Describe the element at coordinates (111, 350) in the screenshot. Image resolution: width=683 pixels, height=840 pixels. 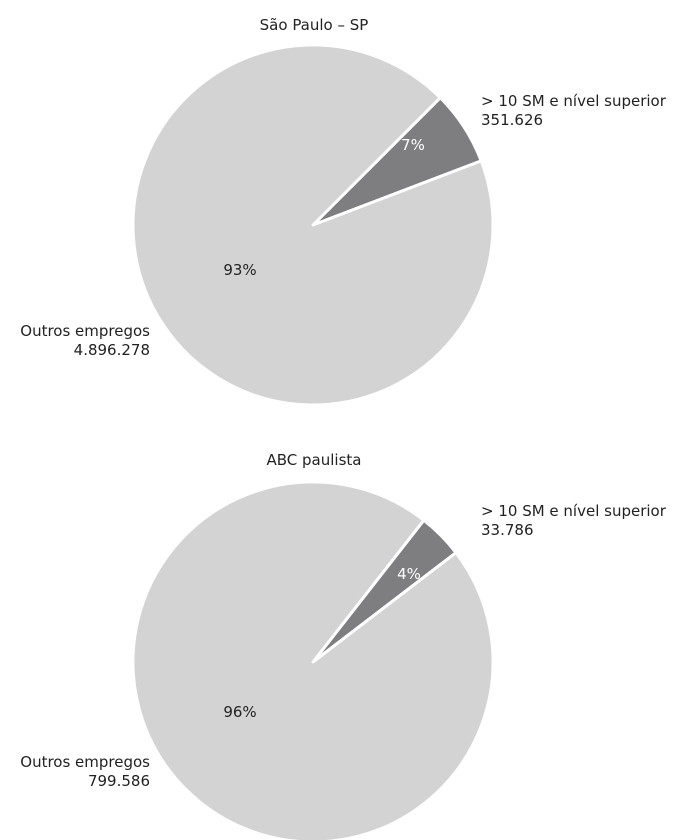
I see `large-slice-value: 4.896.278` at that location.